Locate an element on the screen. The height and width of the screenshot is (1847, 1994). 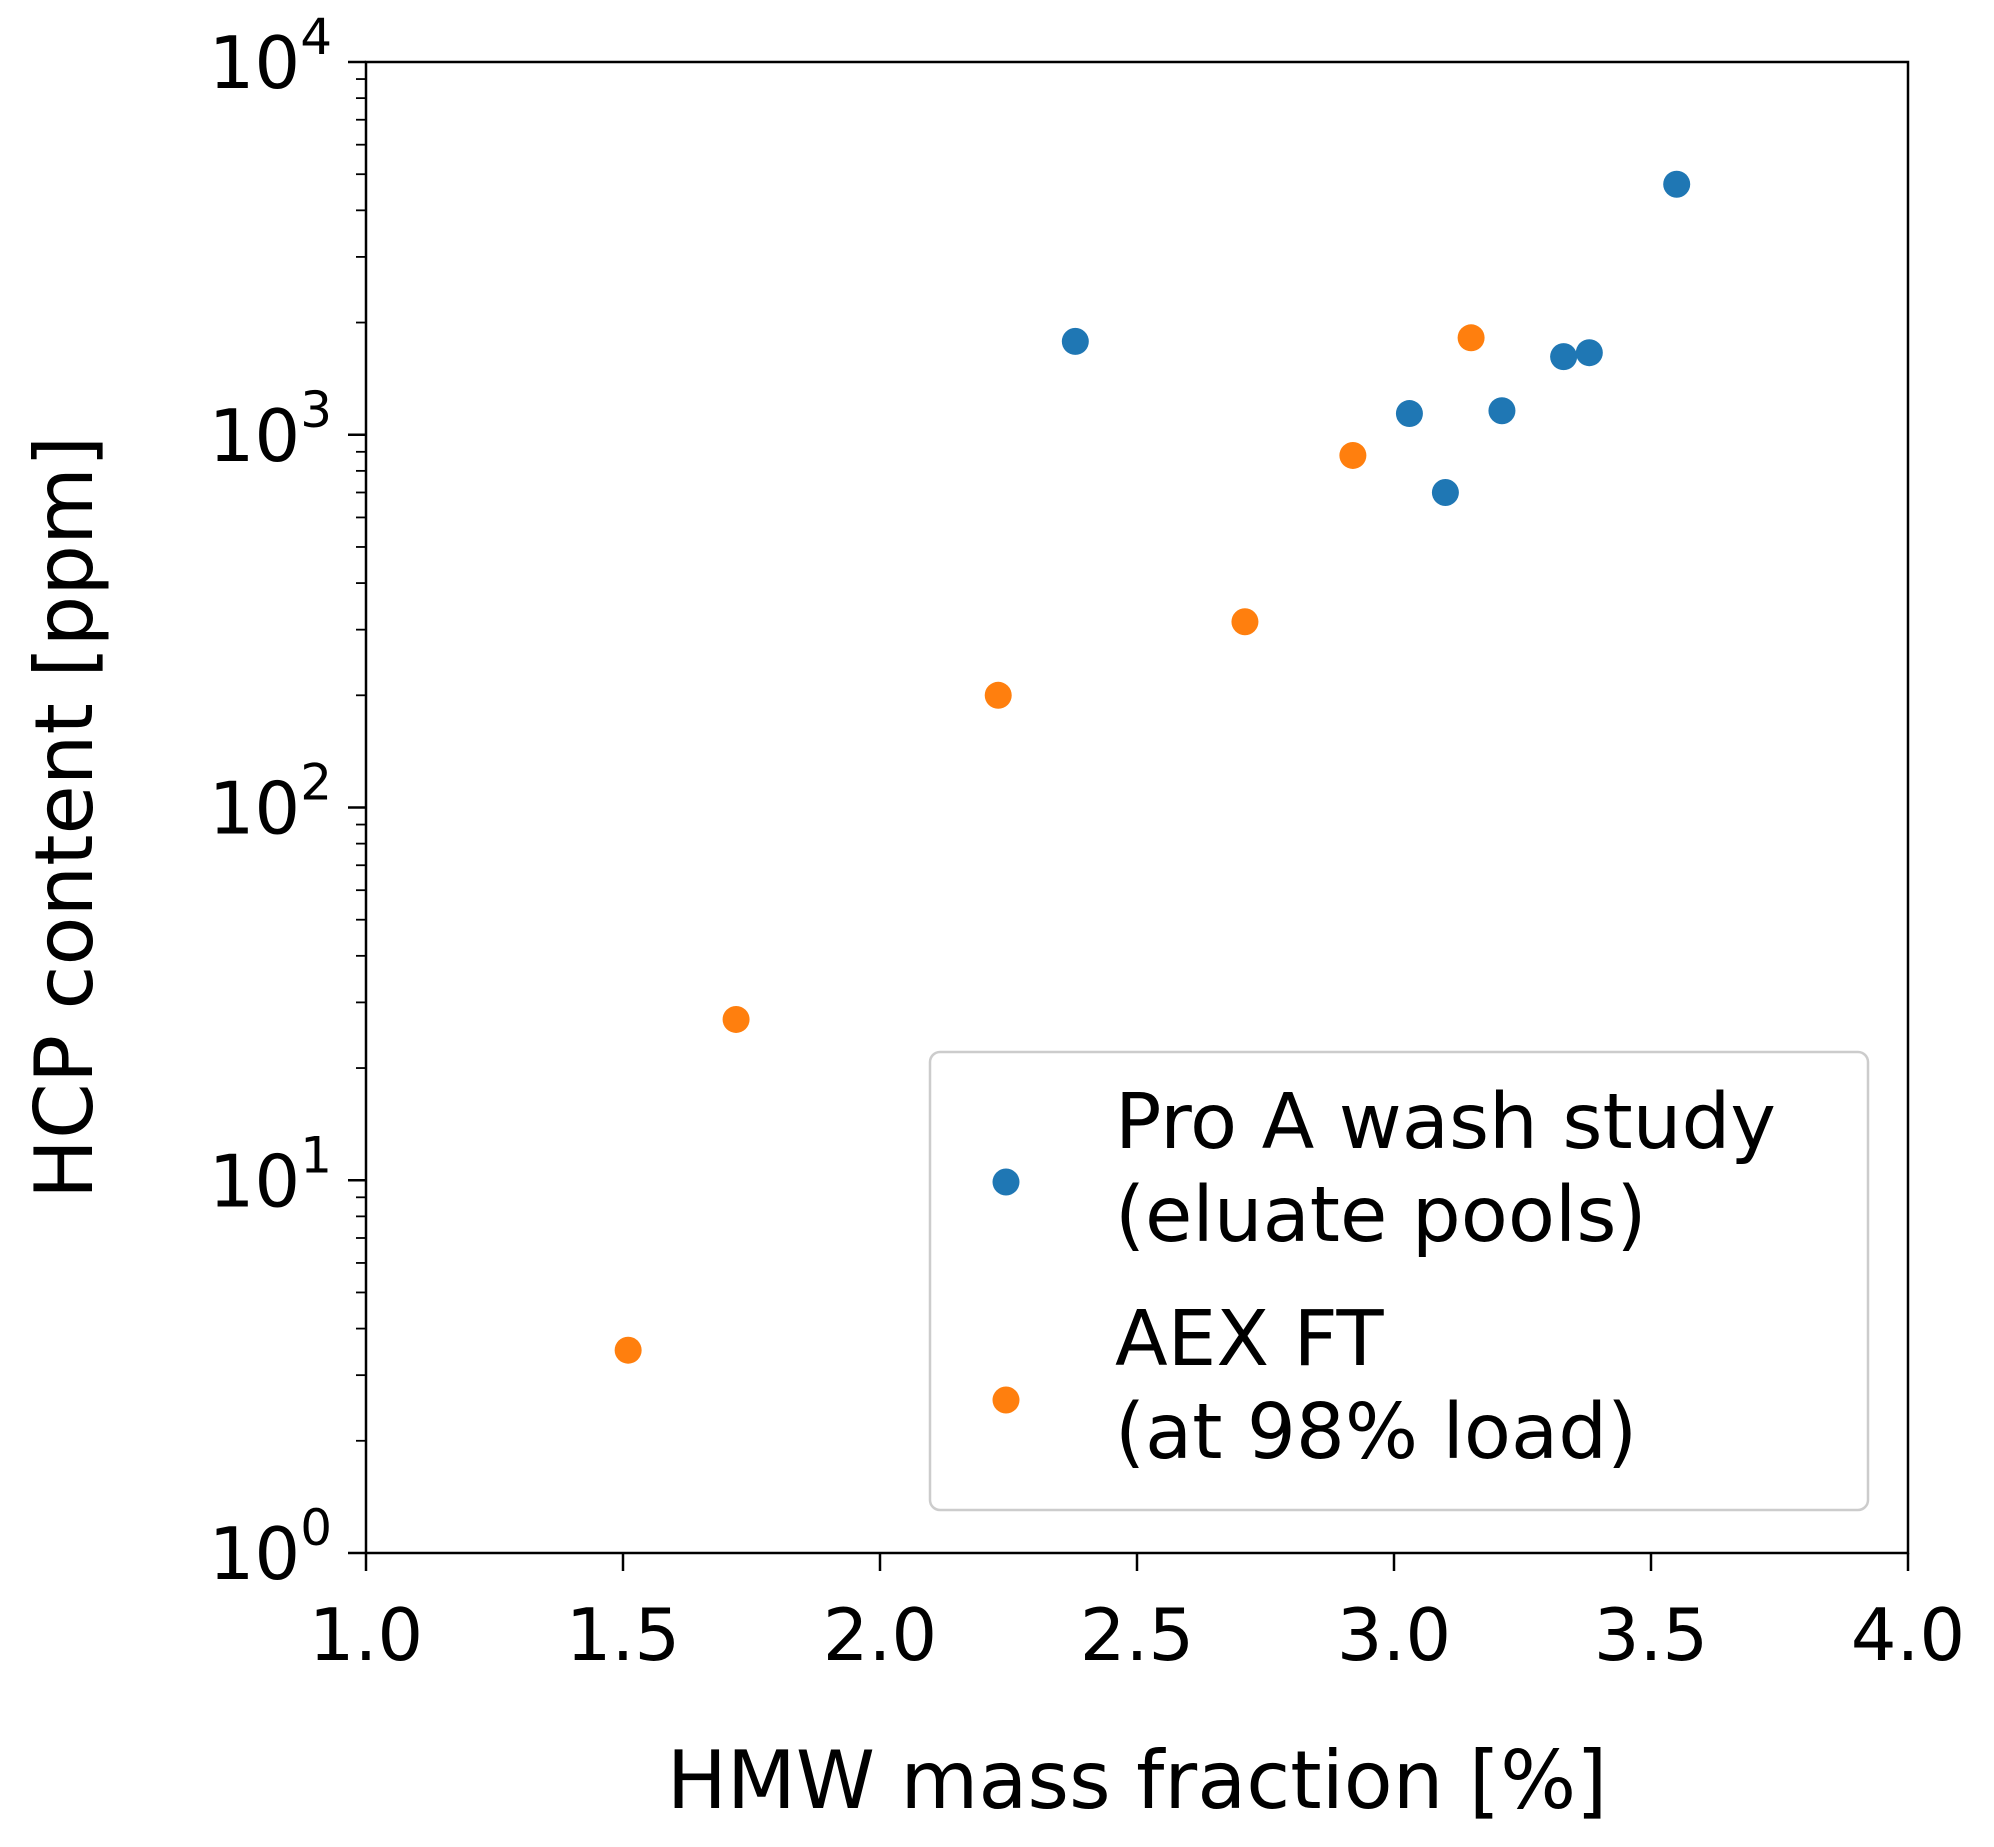
y-tick-label: 10⁴ is located at coordinates (270, 56).